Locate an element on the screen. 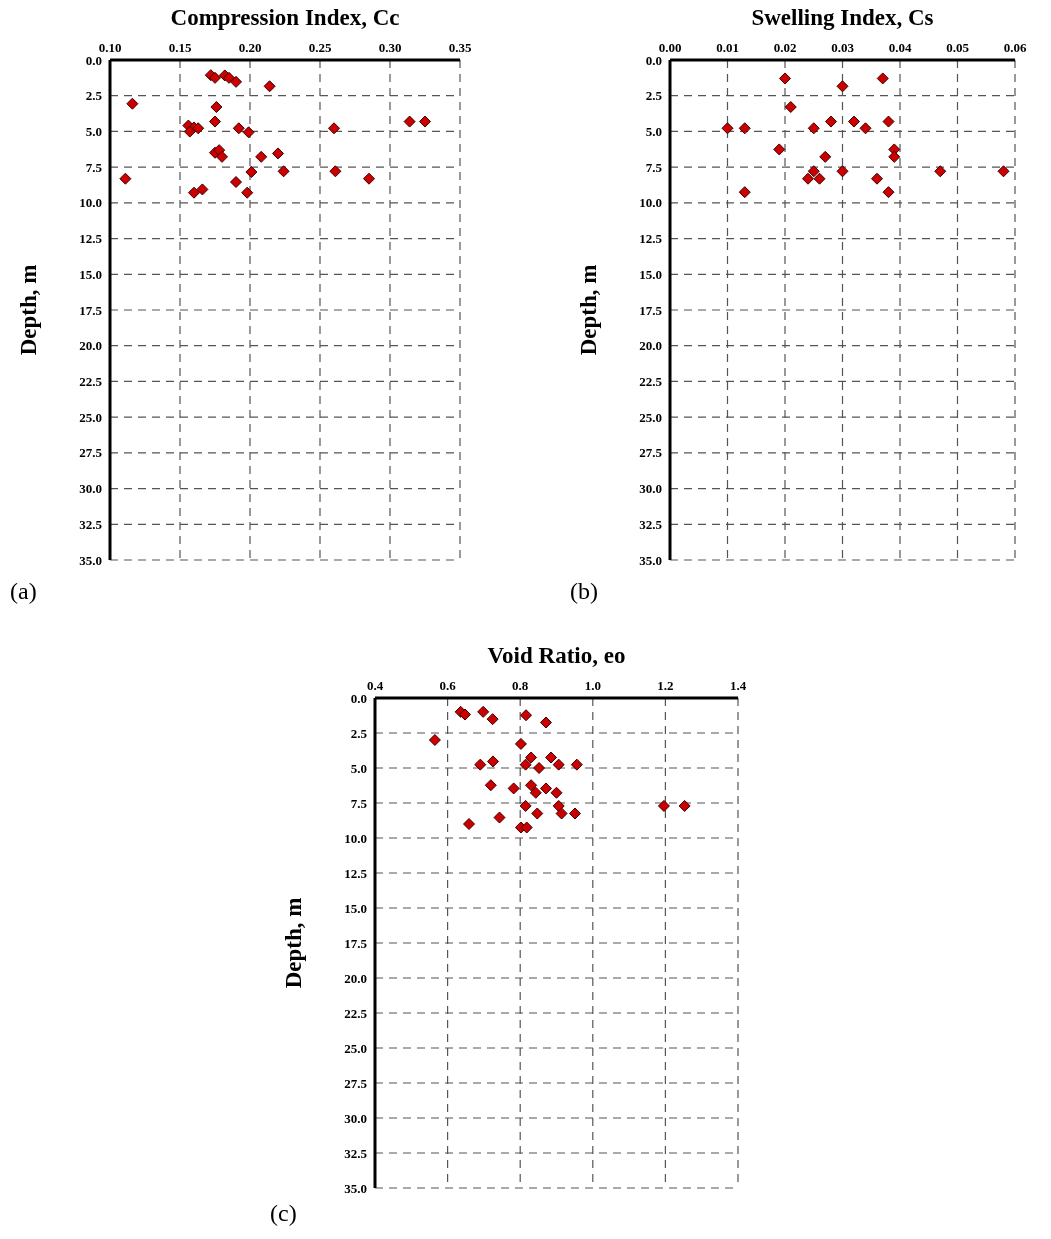 The height and width of the screenshot is (1239, 1051). x-tick-label: 0.02 is located at coordinates (785, 47).